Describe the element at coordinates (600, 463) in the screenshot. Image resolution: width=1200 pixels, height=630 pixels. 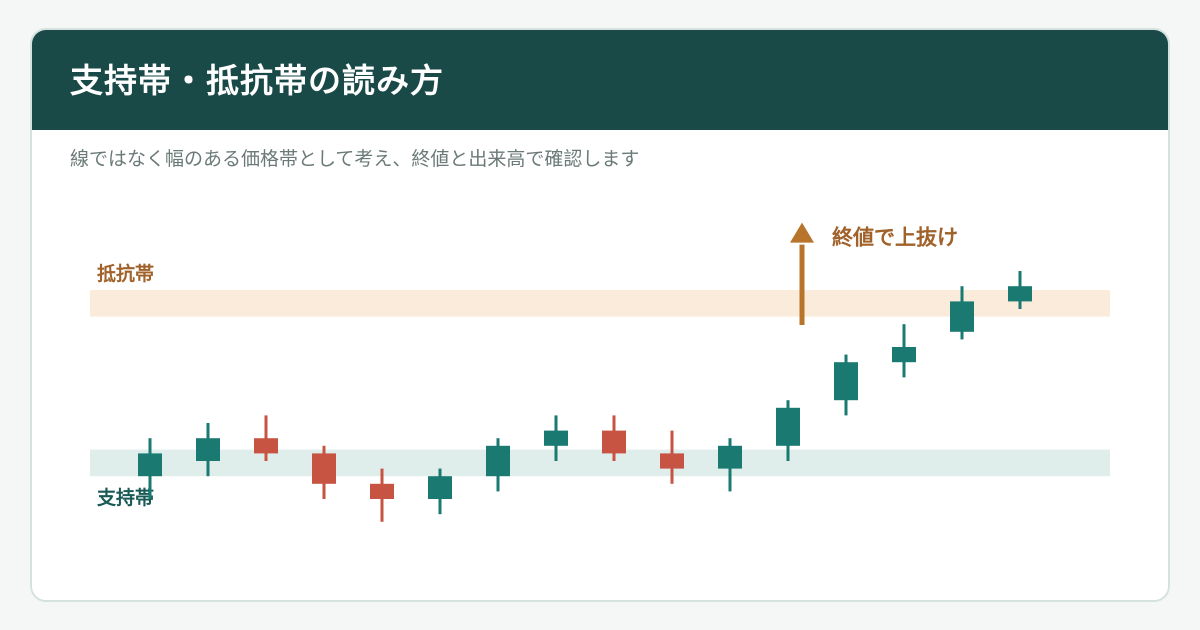
I see `support-band` at that location.